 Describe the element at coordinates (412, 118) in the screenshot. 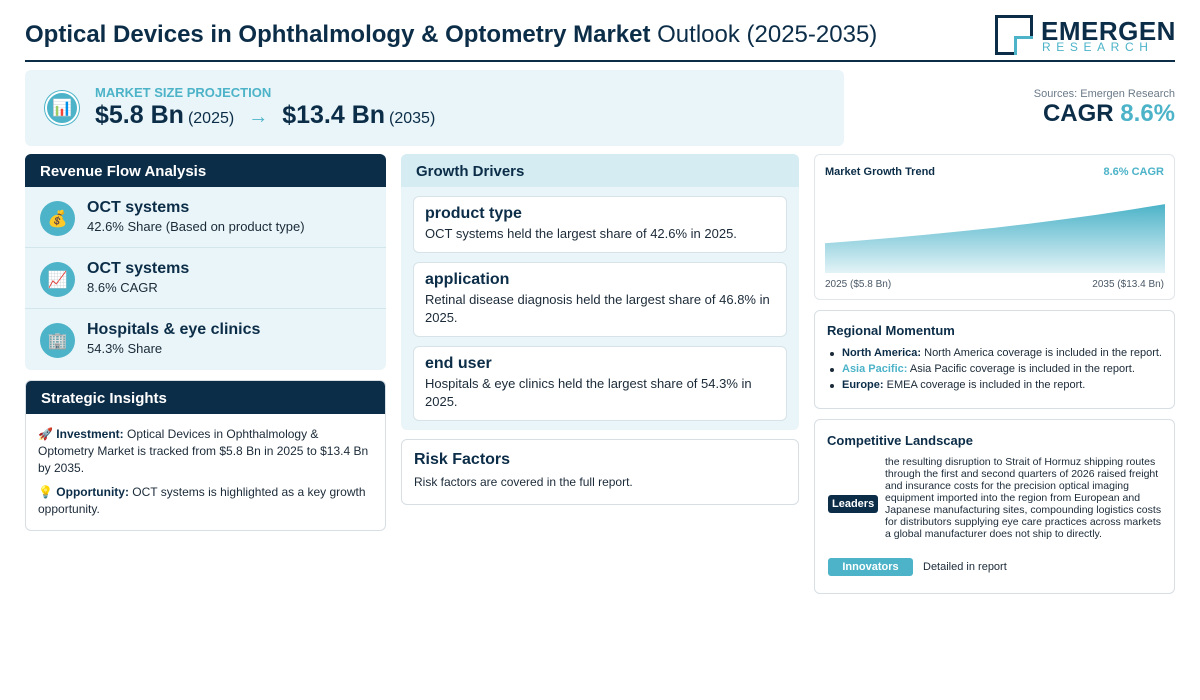

I see `end-year: (2035)` at that location.